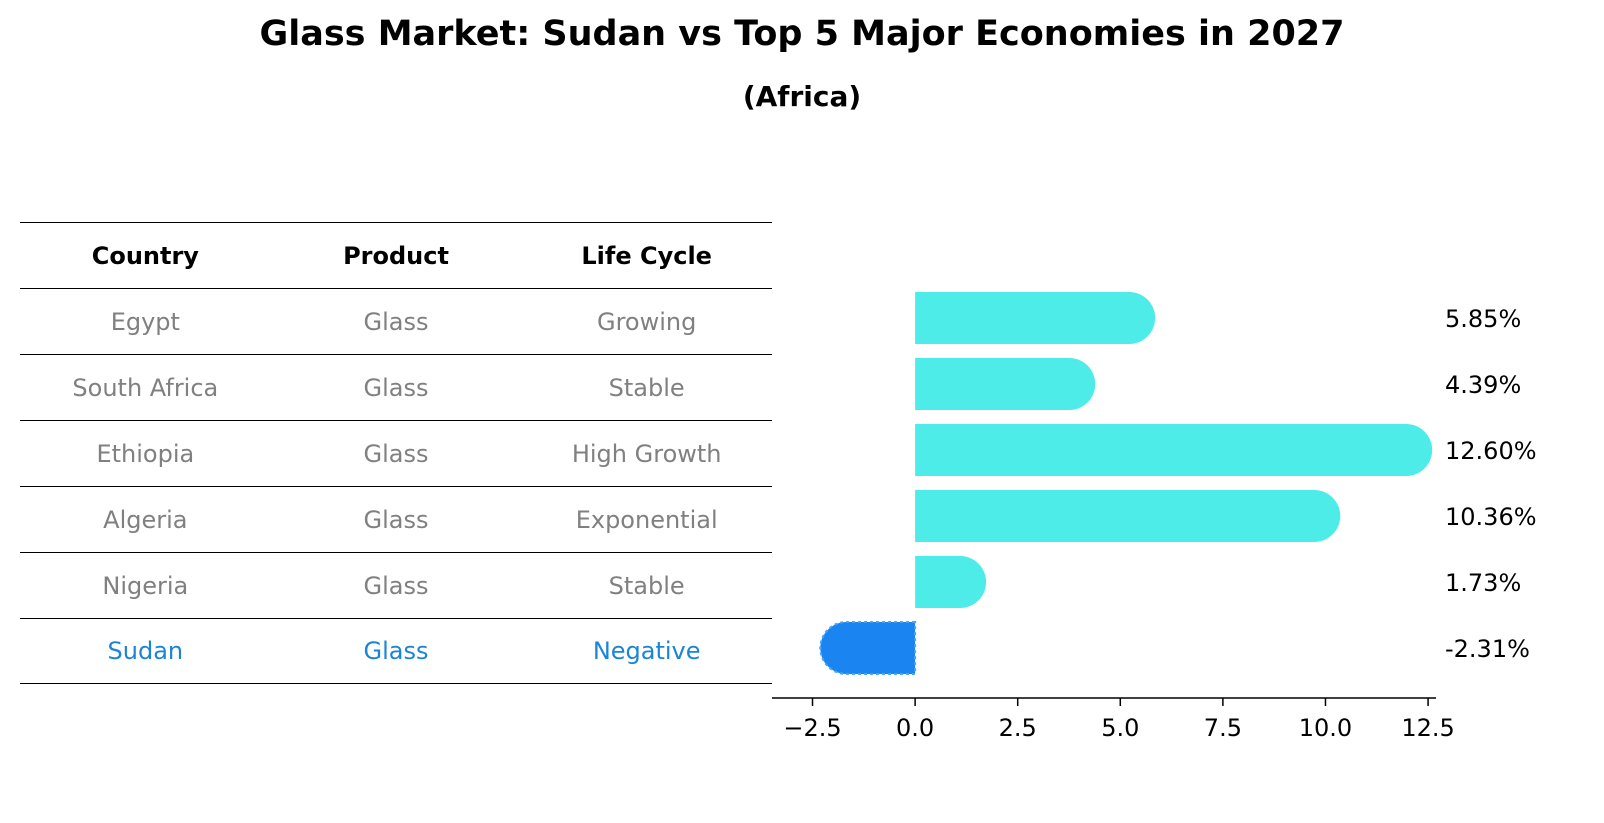  What do you see at coordinates (812, 728) in the screenshot?
I see `x-tick-label: −2.5` at bounding box center [812, 728].